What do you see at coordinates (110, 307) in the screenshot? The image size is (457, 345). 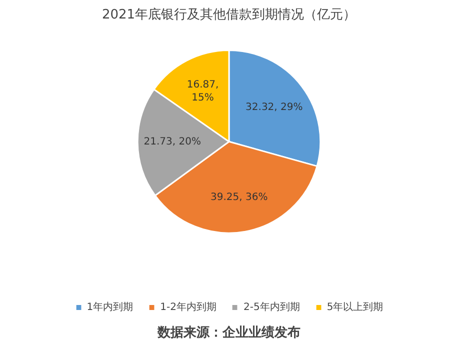 I see `legend-label: 1年内到期` at bounding box center [110, 307].